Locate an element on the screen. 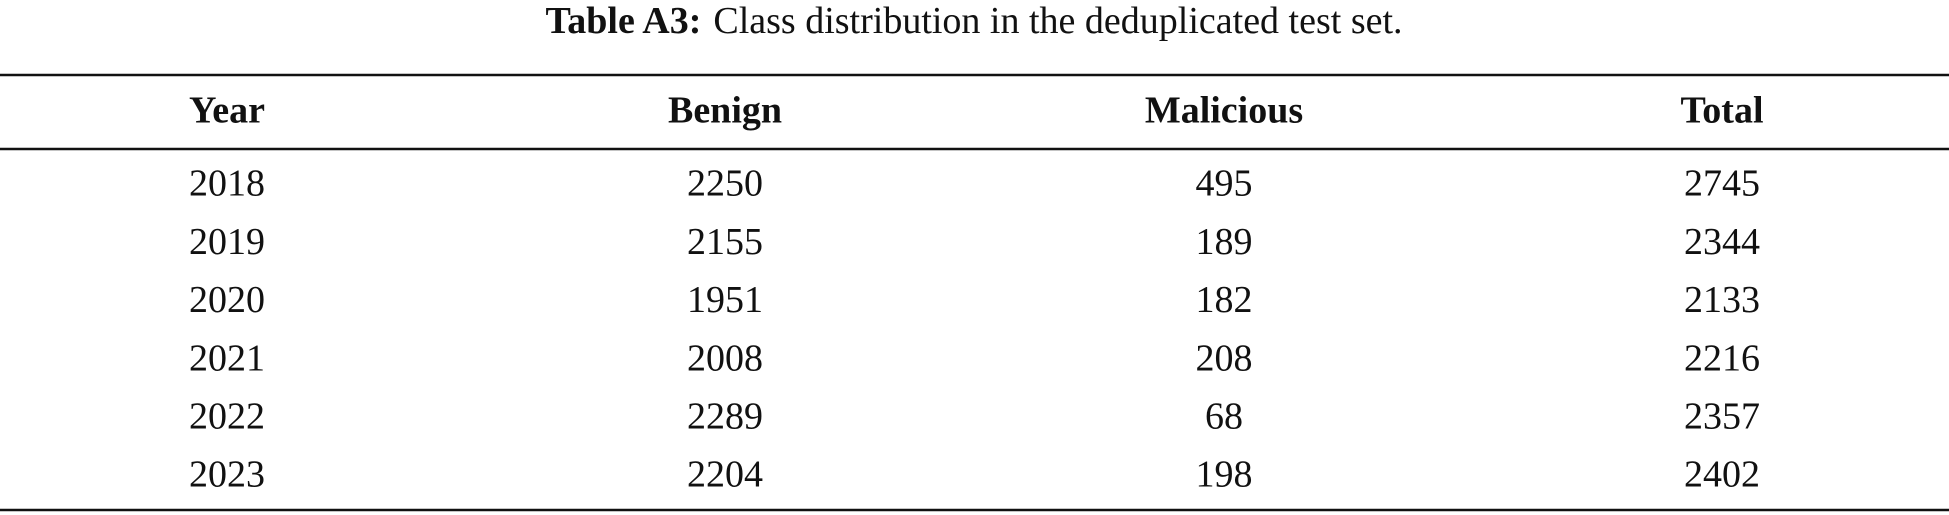 Image resolution: width=1949 pixels, height=515 pixels. table-cell: 2357 is located at coordinates (1722, 417).